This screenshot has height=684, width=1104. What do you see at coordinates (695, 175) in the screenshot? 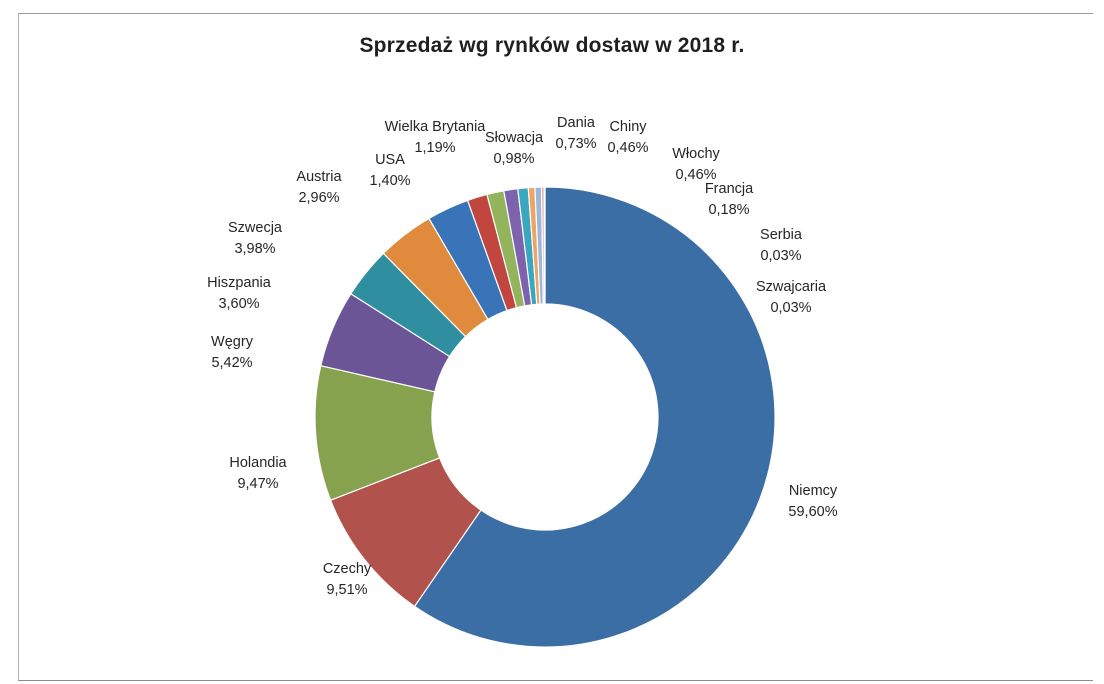
I see `label-value-wlochy: 0,46%` at bounding box center [695, 175].